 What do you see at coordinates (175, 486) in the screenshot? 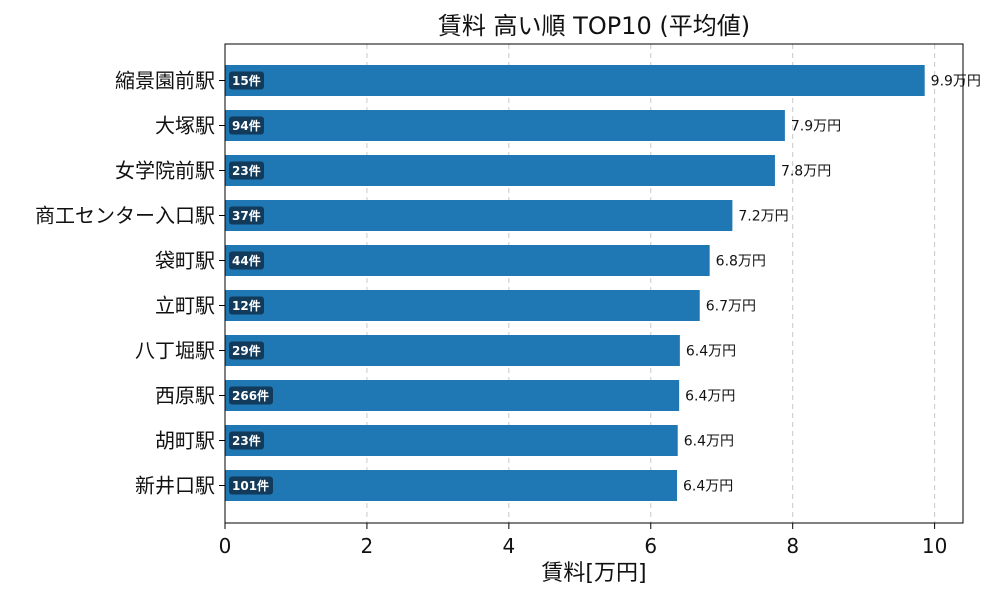
I see `y-tick-label: 新井口駅` at bounding box center [175, 486].